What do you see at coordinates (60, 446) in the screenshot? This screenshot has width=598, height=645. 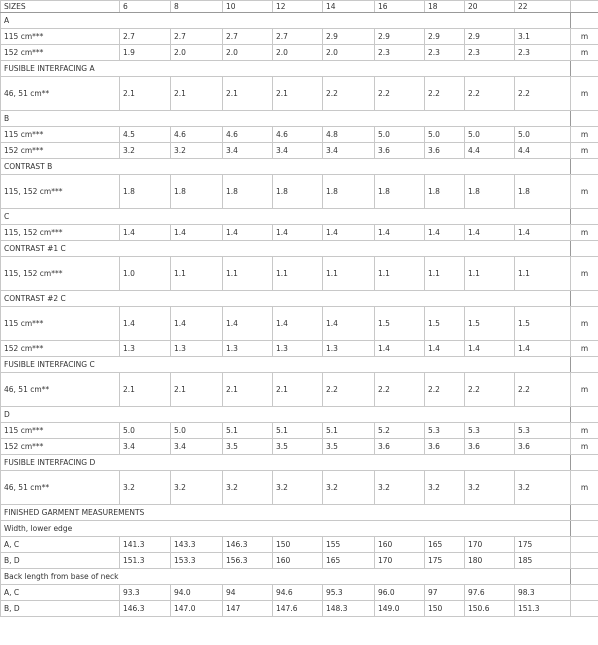 I see `row-label: 152 cm***` at bounding box center [60, 446].